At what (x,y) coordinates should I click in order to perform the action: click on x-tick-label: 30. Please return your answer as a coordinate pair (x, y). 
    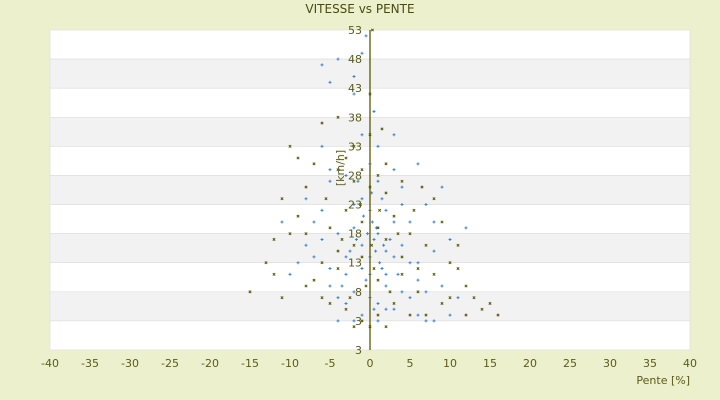
    Looking at the image, I should click on (610, 363).